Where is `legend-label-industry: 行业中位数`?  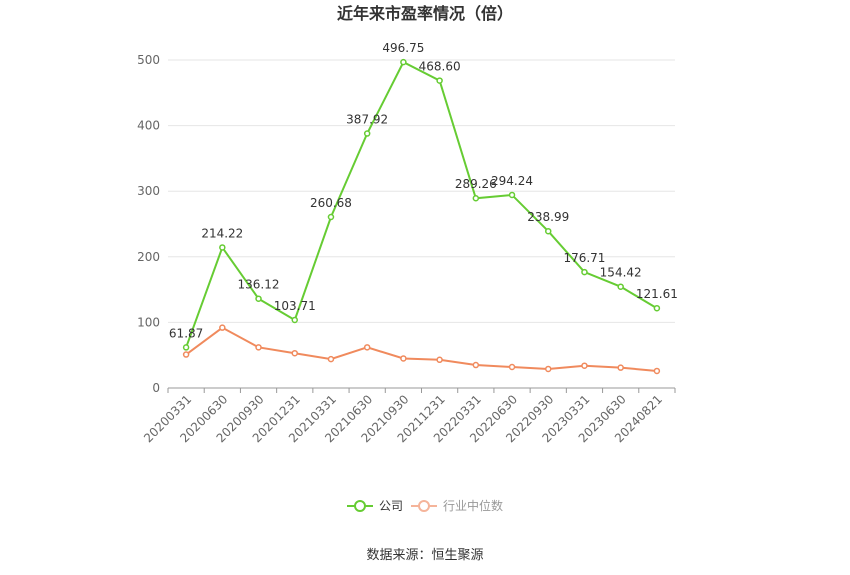 legend-label-industry: 行业中位数 is located at coordinates (473, 505).